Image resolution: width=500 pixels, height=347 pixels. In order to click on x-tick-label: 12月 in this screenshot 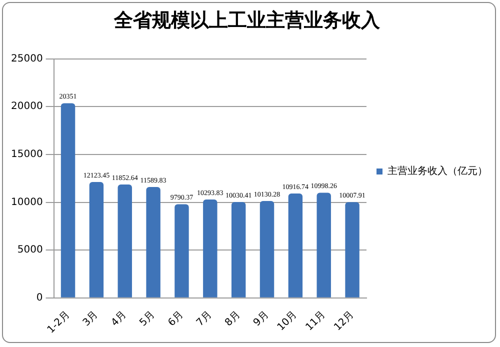, I will do `click(344, 321)`.